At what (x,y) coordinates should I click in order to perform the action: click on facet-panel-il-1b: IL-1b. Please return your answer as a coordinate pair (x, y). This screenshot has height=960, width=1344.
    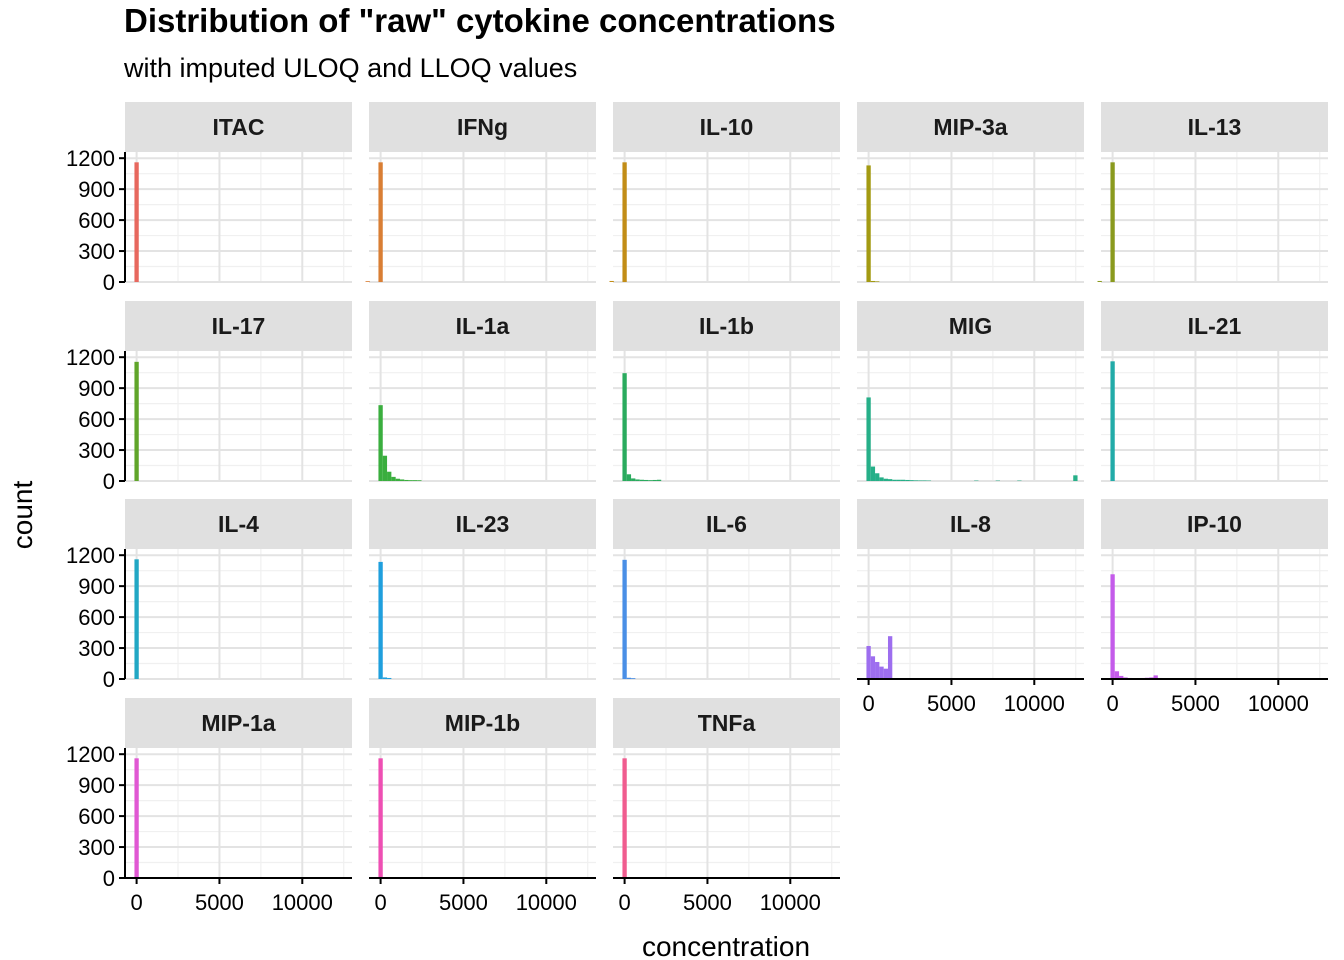
    Looking at the image, I should click on (726, 391).